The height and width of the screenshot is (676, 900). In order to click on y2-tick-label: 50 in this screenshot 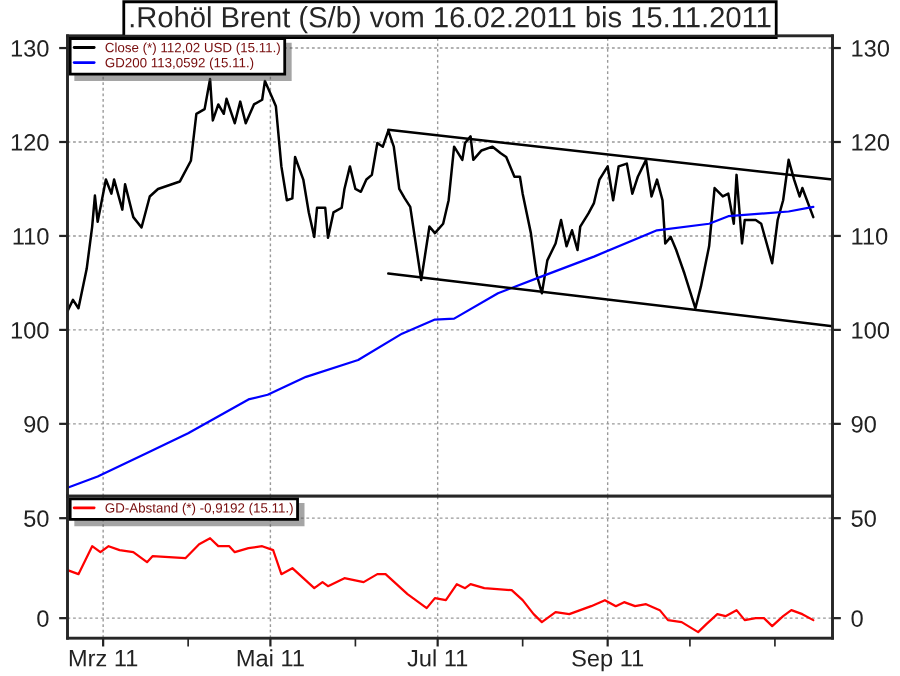, I will do `click(863, 518)`.